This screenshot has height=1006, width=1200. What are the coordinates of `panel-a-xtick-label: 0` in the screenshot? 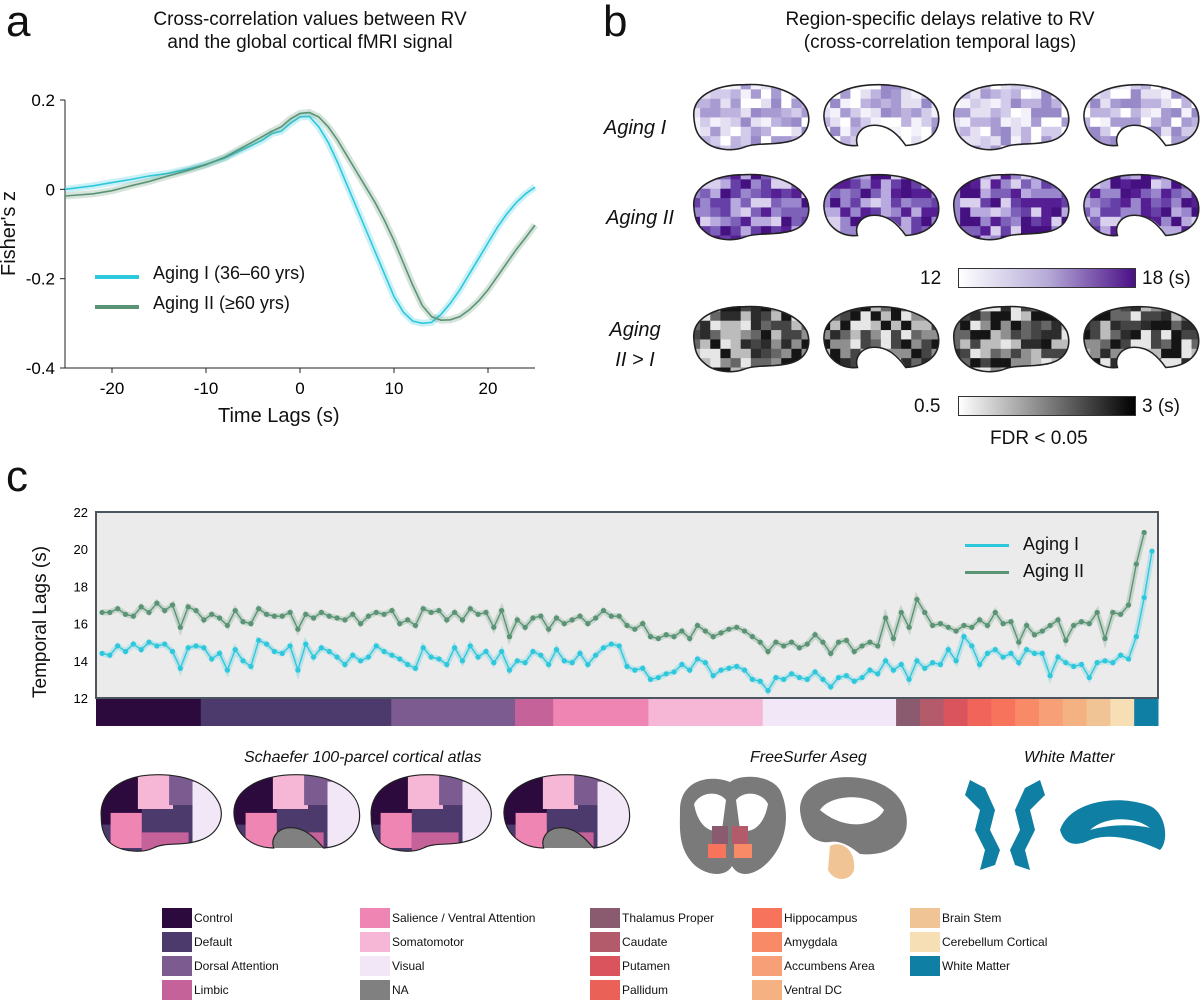 It's located at (299, 388).